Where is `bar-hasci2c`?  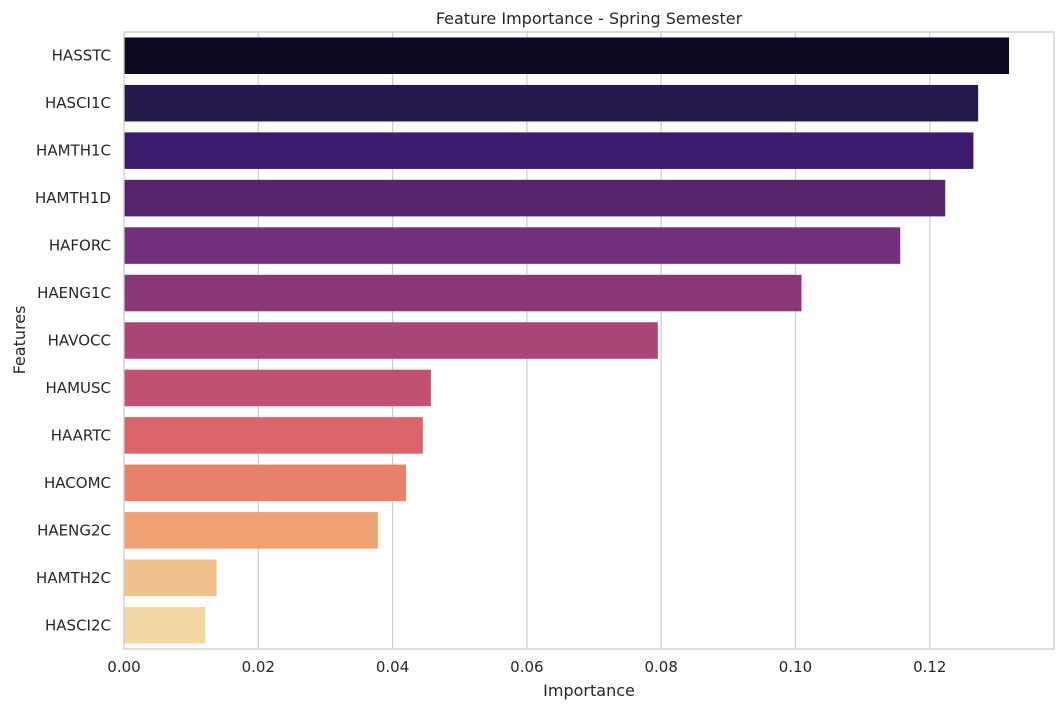
bar-hasci2c is located at coordinates (165, 625).